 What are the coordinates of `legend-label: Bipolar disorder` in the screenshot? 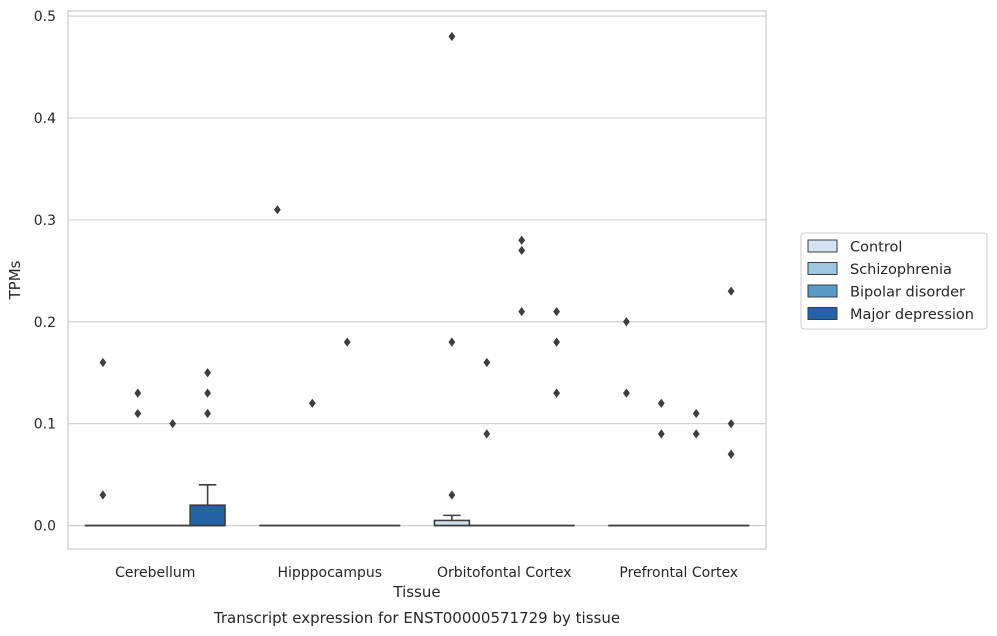 It's located at (907, 293).